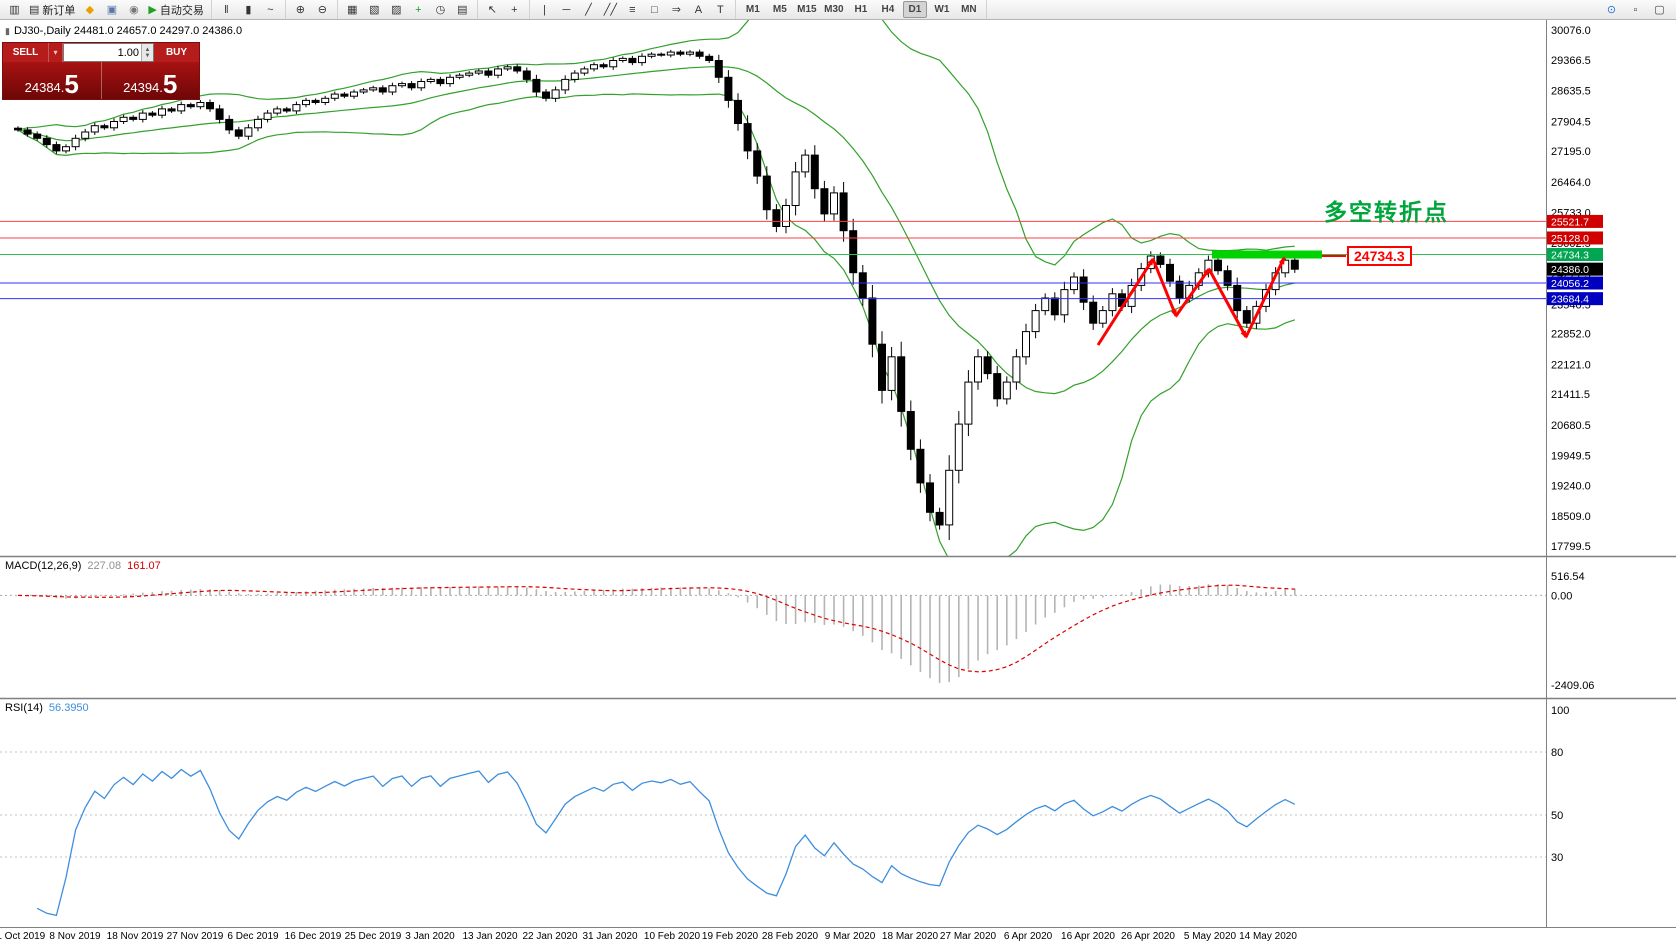  I want to click on info-icon: ◉, so click(133, 9).